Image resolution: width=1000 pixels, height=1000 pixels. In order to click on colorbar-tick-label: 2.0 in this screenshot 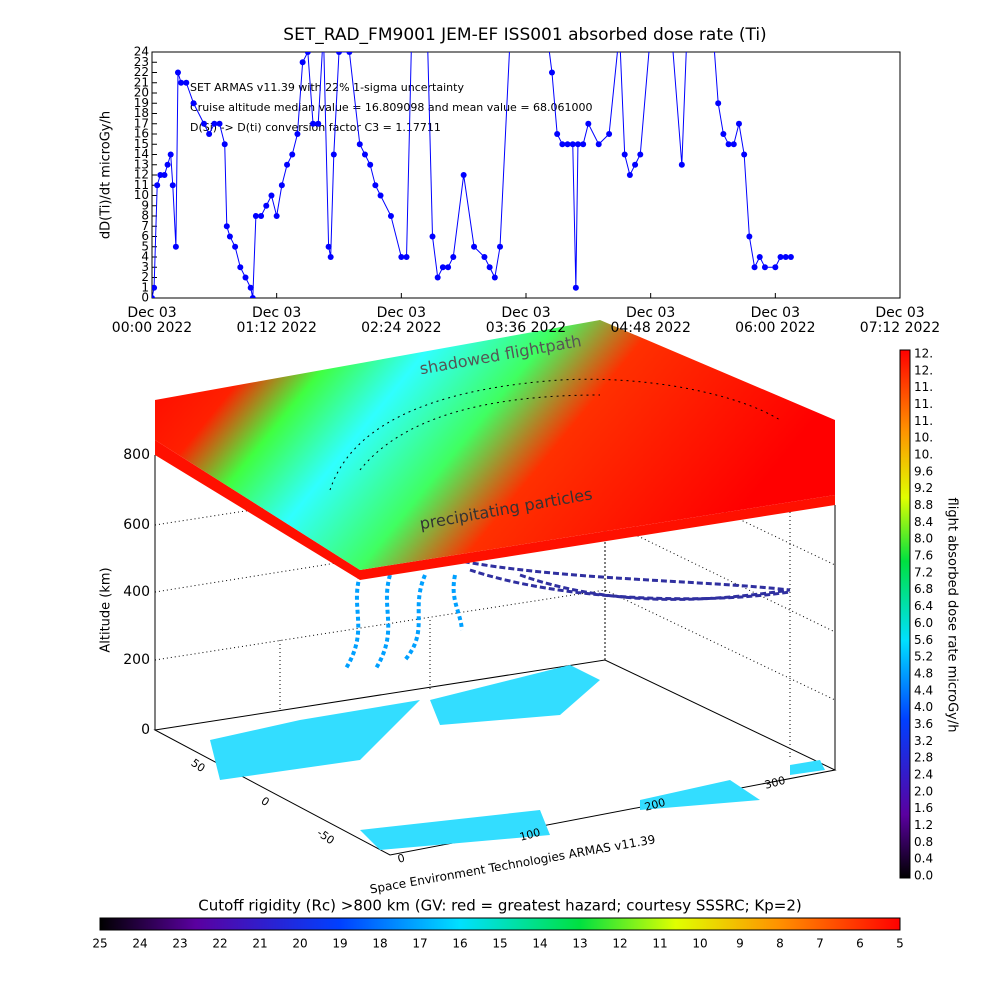, I will do `click(923, 791)`.